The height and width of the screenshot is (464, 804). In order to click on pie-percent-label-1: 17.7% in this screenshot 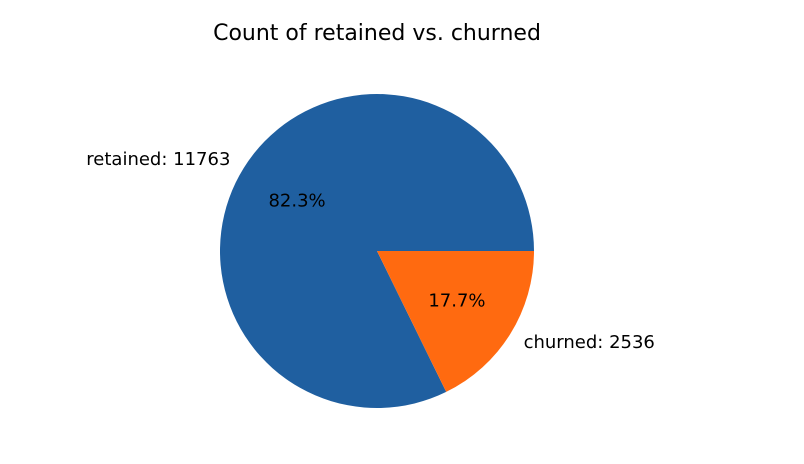, I will do `click(456, 300)`.